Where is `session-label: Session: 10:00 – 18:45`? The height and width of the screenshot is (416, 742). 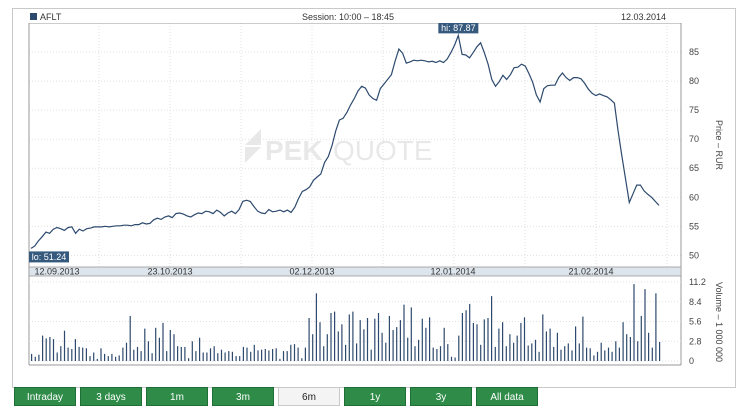
session-label: Session: 10:00 – 18:45 is located at coordinates (348, 17).